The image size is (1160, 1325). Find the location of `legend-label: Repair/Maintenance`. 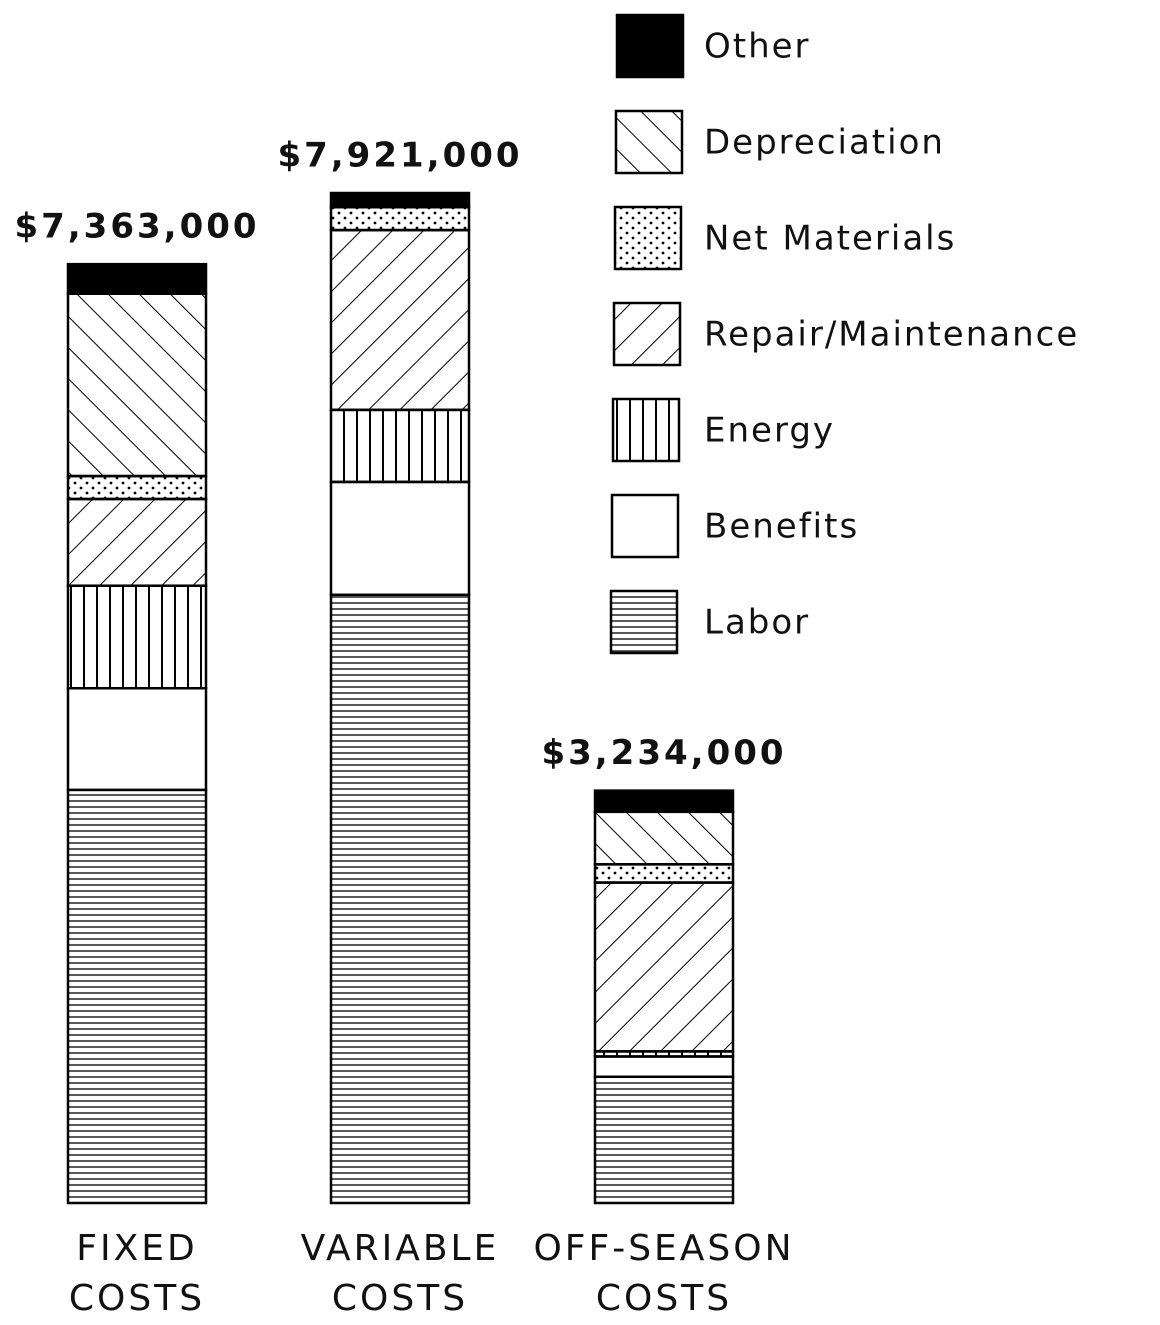

legend-label: Repair/Maintenance is located at coordinates (891, 335).